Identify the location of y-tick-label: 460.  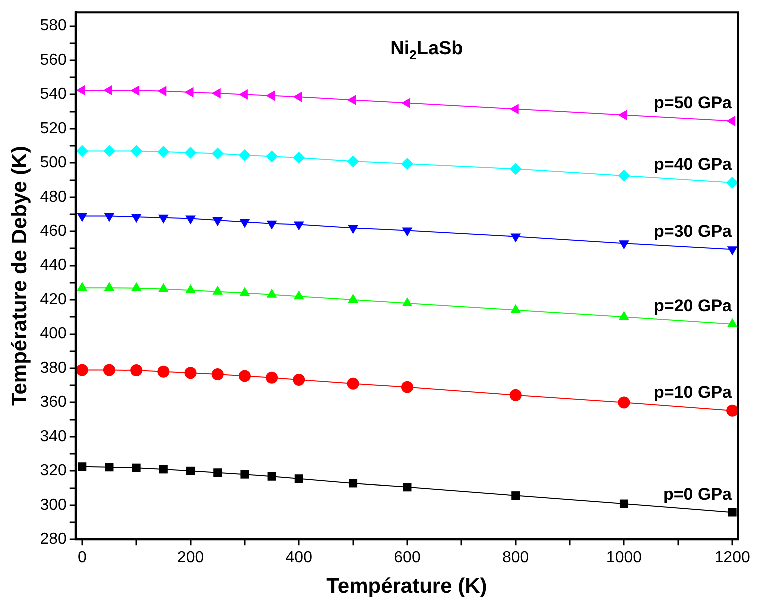
(53, 231).